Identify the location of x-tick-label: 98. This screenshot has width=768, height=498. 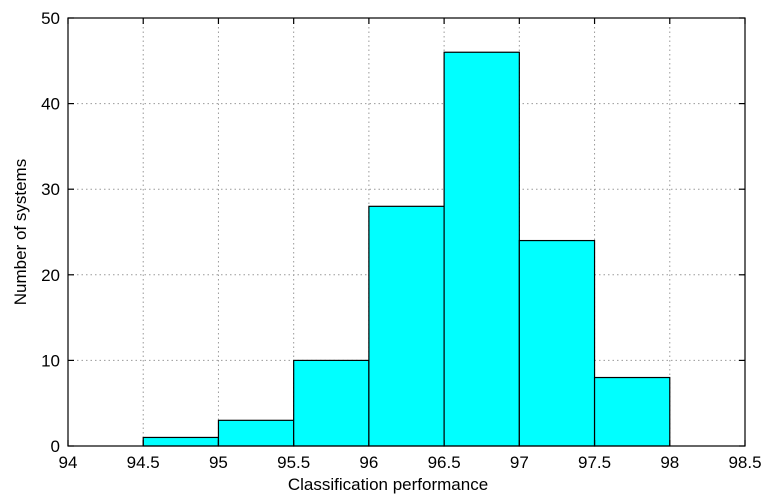
(669, 462).